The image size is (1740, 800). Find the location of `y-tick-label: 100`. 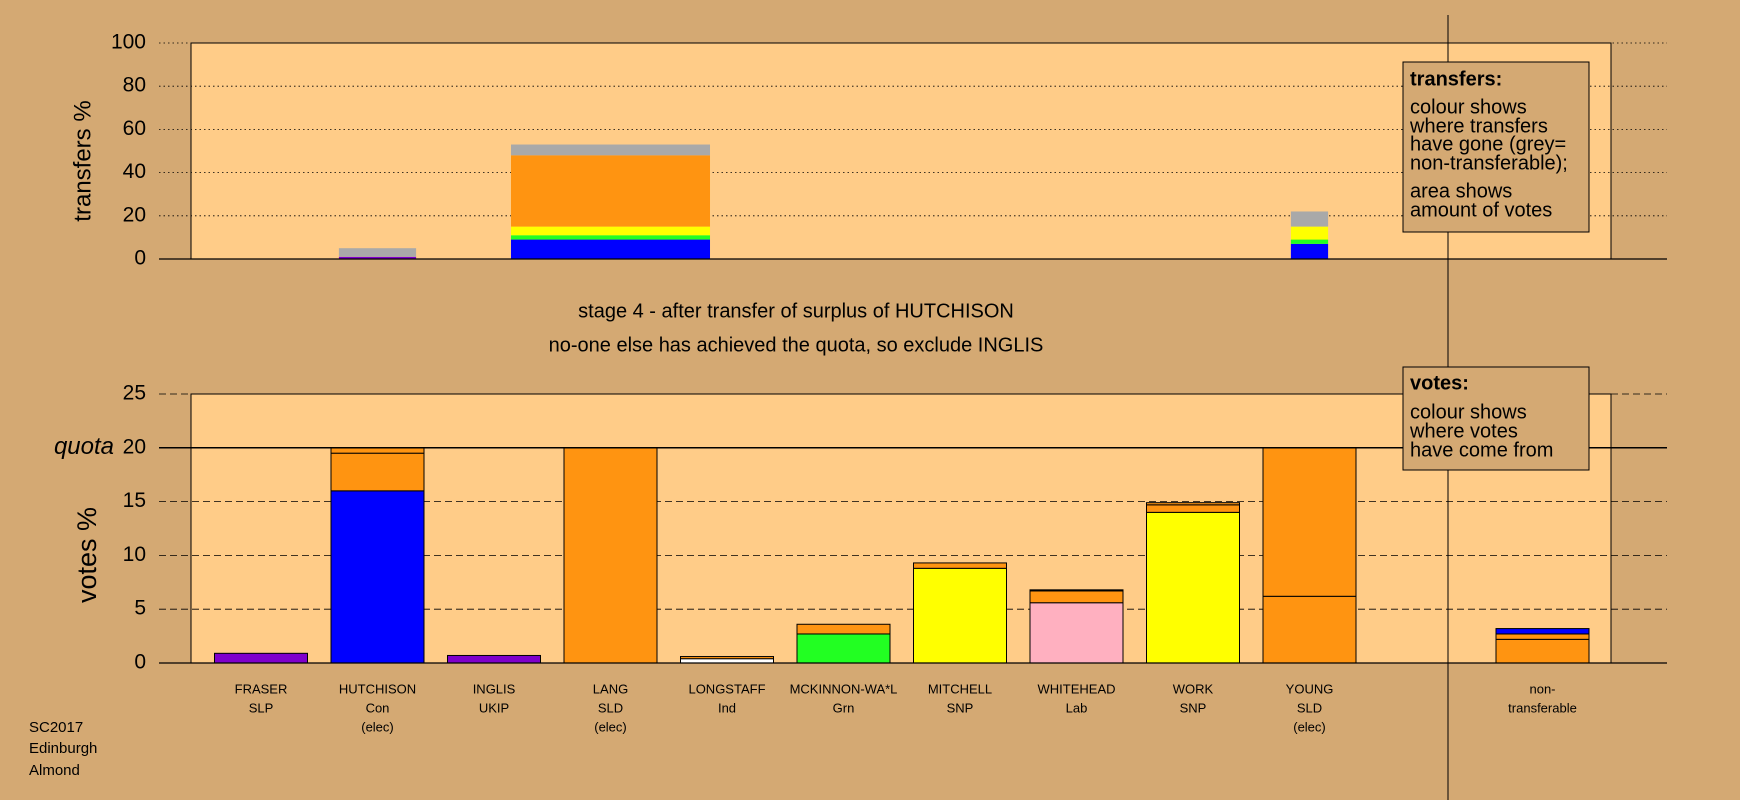

y-tick-label: 100 is located at coordinates (128, 42).